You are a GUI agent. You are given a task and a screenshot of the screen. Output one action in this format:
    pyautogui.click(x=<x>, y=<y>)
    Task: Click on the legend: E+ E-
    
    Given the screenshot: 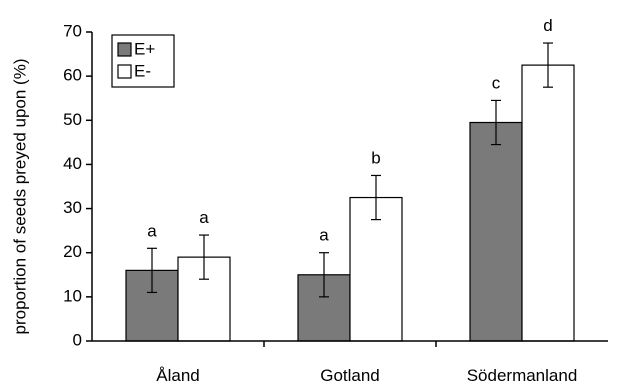 What is the action you would take?
    pyautogui.click(x=143, y=61)
    